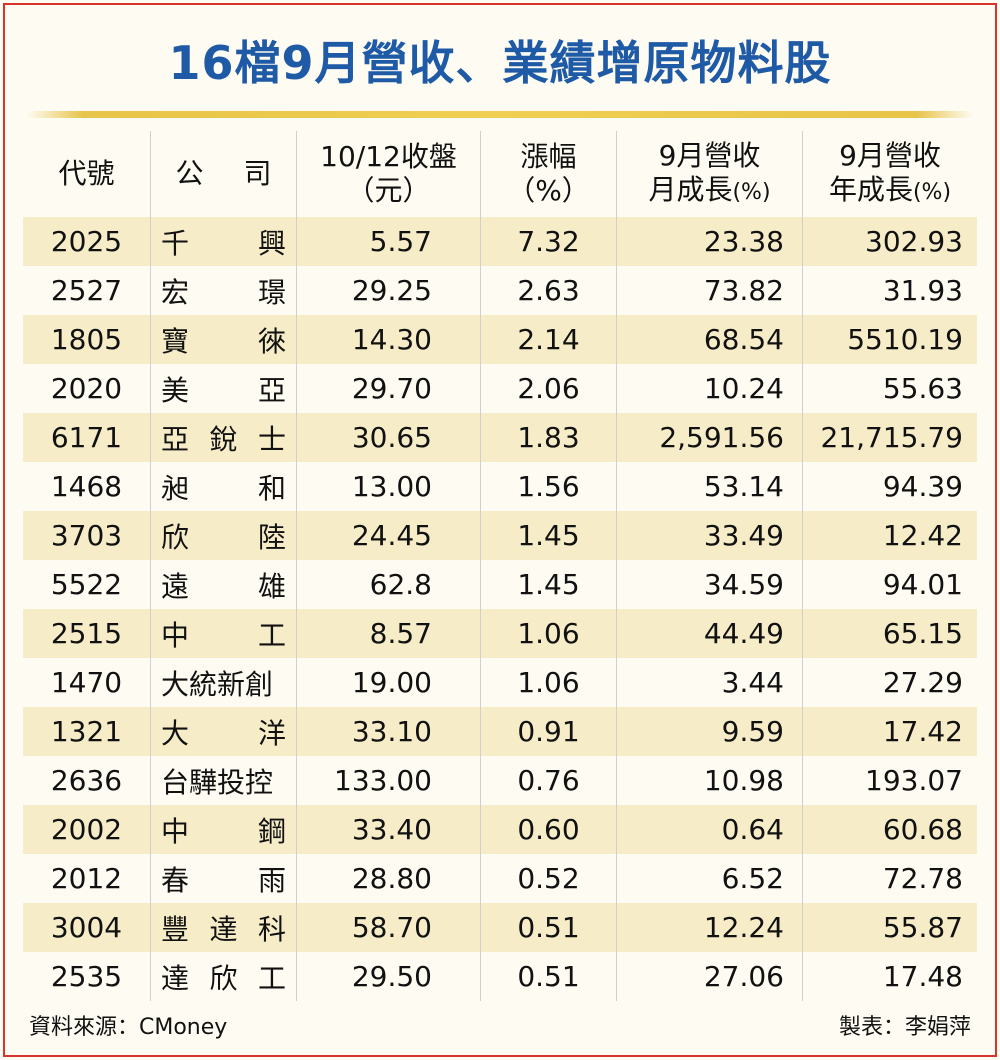 This screenshot has height=1060, width=1000. I want to click on table-row: 1470 大統新創 19.00 1.06 3.44 27.29, so click(500, 682).